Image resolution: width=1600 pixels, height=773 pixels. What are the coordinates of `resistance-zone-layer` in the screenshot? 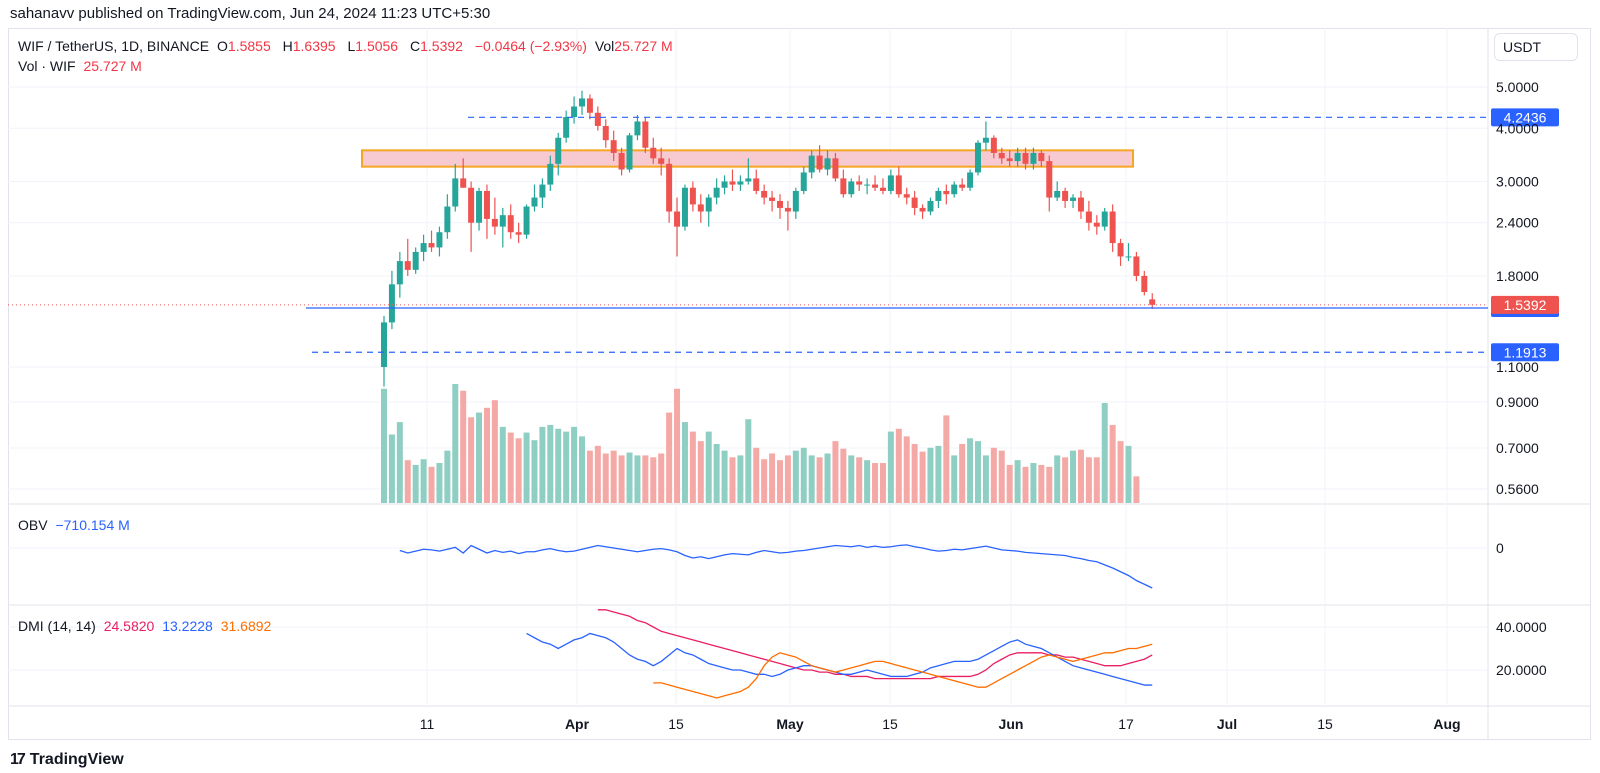 It's located at (747, 158).